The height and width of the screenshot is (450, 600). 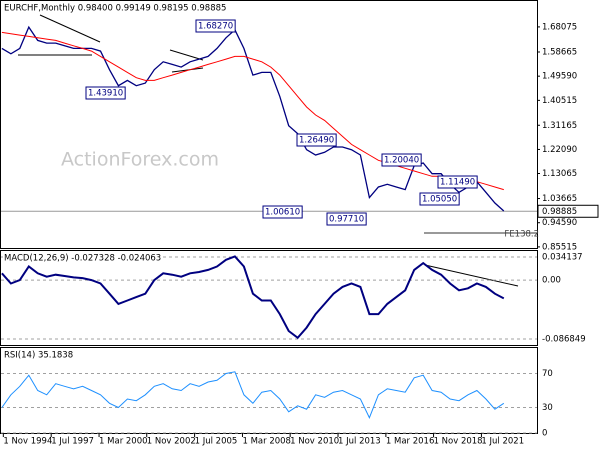 I want to click on annotation: 0.97710, so click(x=346, y=220).